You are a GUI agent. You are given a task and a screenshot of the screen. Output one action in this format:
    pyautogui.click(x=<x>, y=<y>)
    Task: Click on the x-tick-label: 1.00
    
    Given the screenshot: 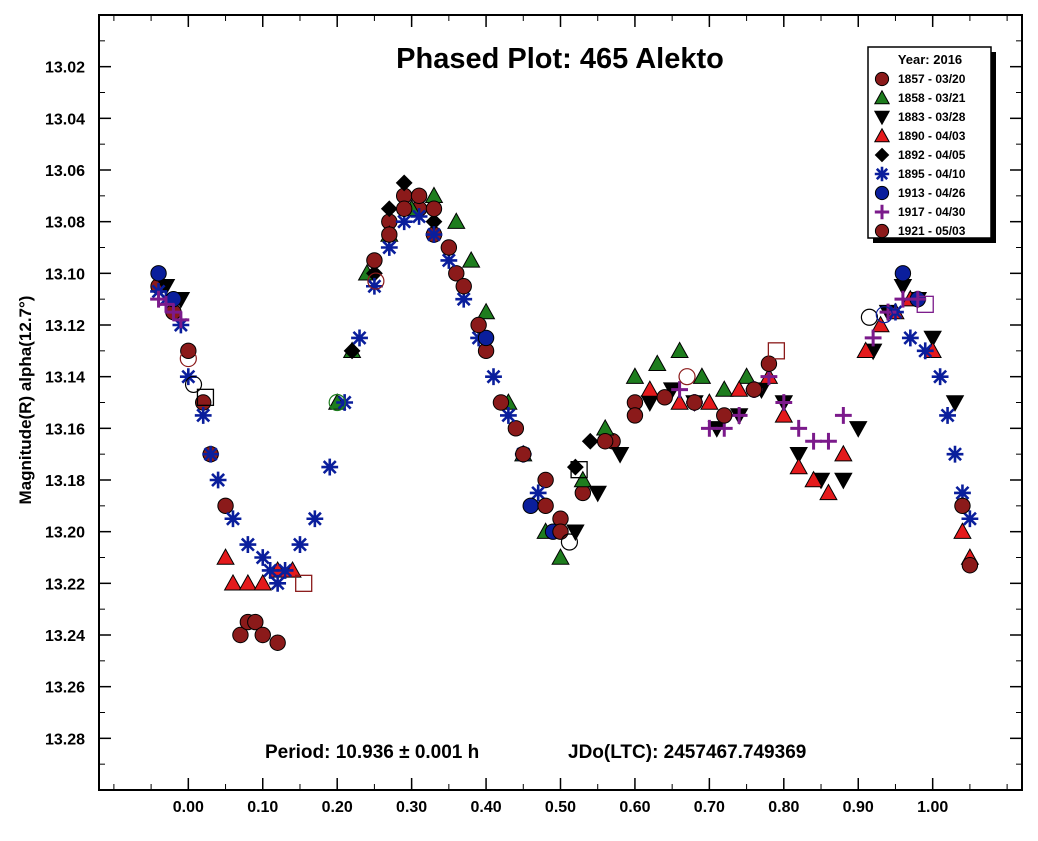 What is the action you would take?
    pyautogui.click(x=932, y=807)
    